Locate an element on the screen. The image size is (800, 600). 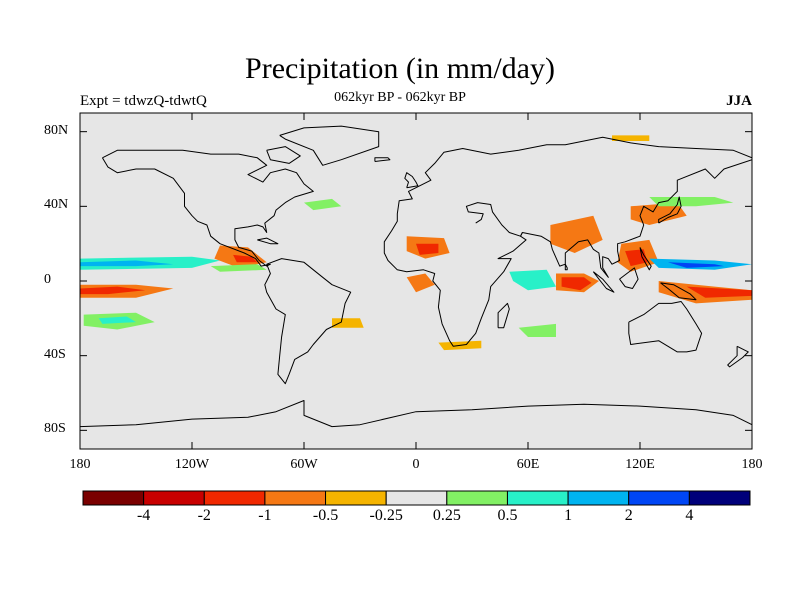
coastline-japan is located at coordinates (670, 210).